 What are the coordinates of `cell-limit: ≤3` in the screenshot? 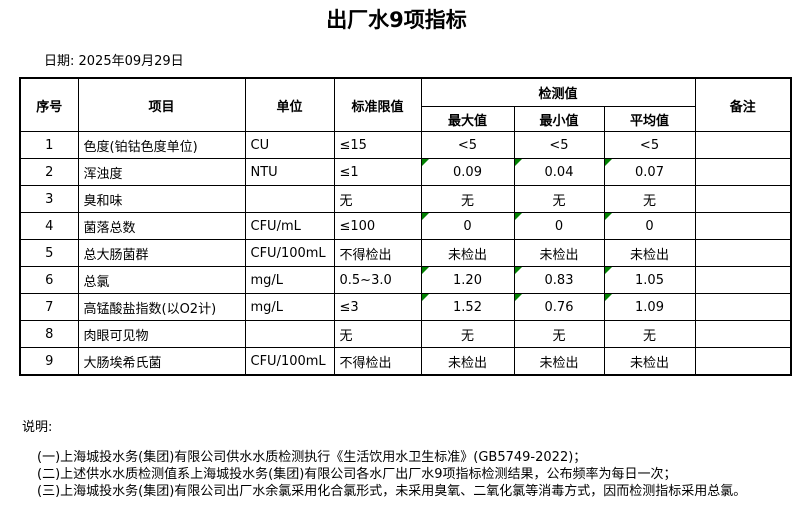 It's located at (377, 307).